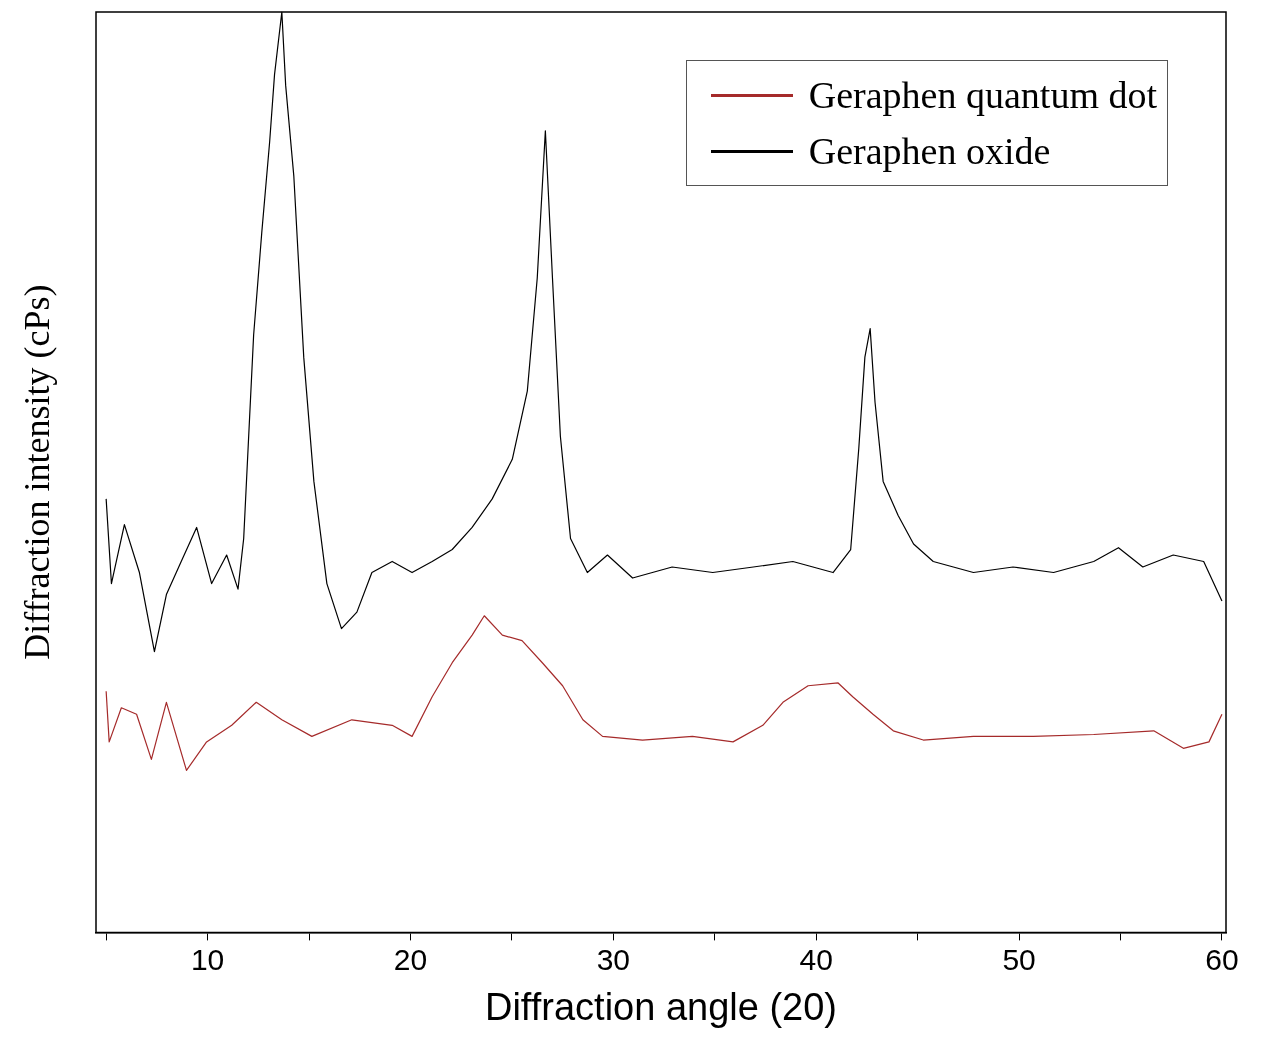  What do you see at coordinates (982, 95) in the screenshot?
I see `legend-label: Geraphen quantum dot` at bounding box center [982, 95].